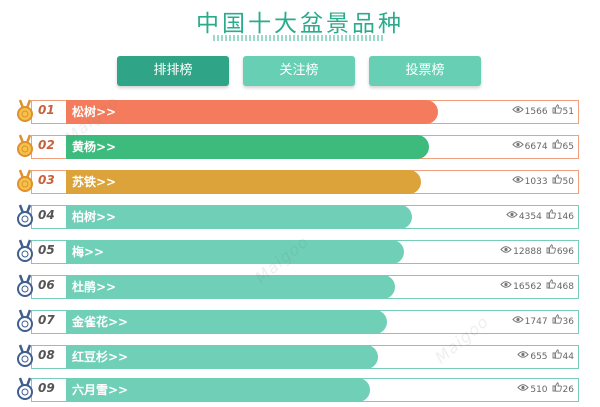 This screenshot has height=407, width=600. What do you see at coordinates (539, 390) in the screenshot?
I see `view-count: 510` at bounding box center [539, 390].